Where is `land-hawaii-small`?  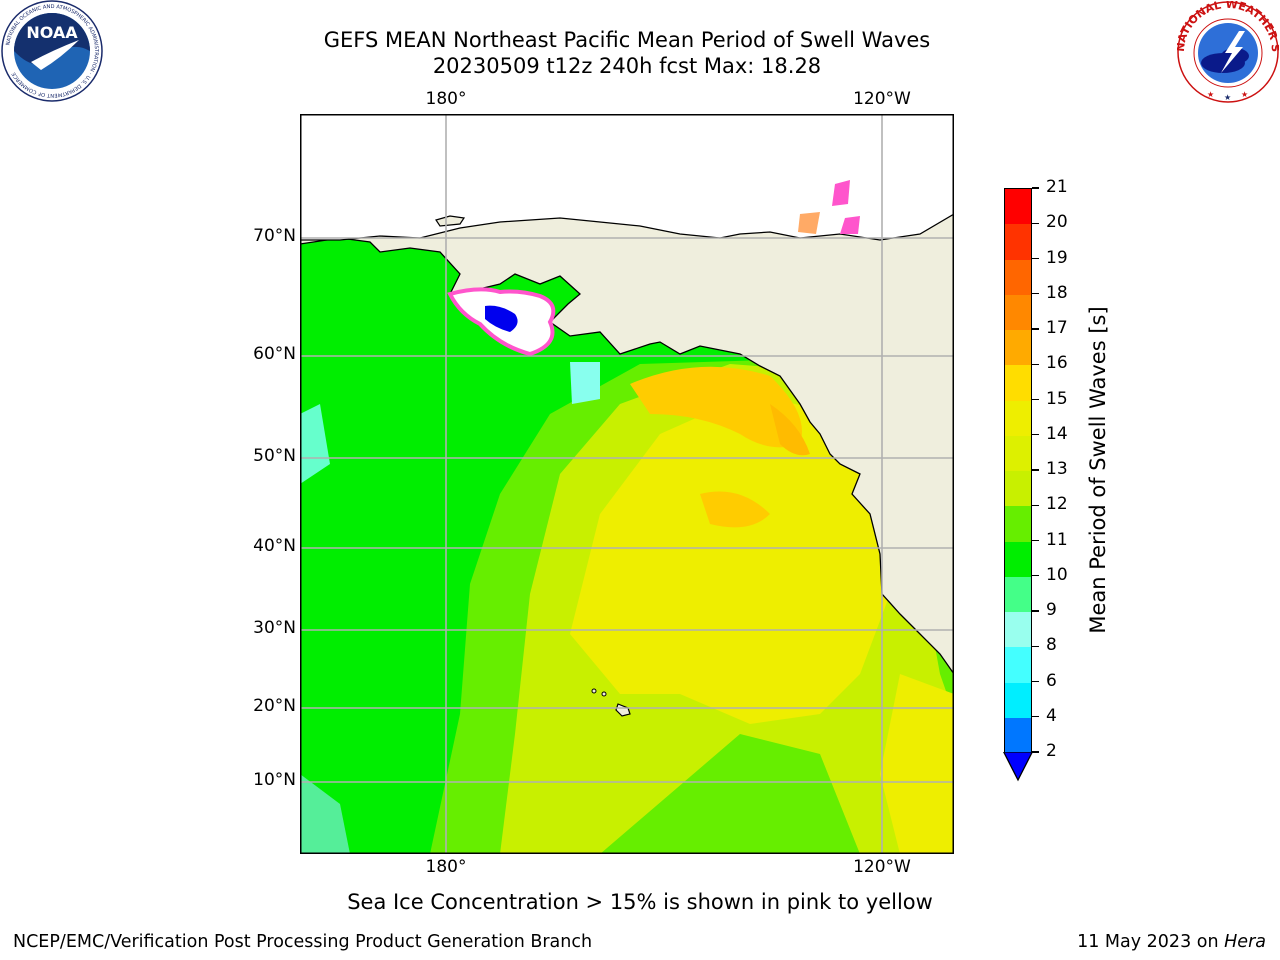
land-hawaii-small is located at coordinates (604, 694).